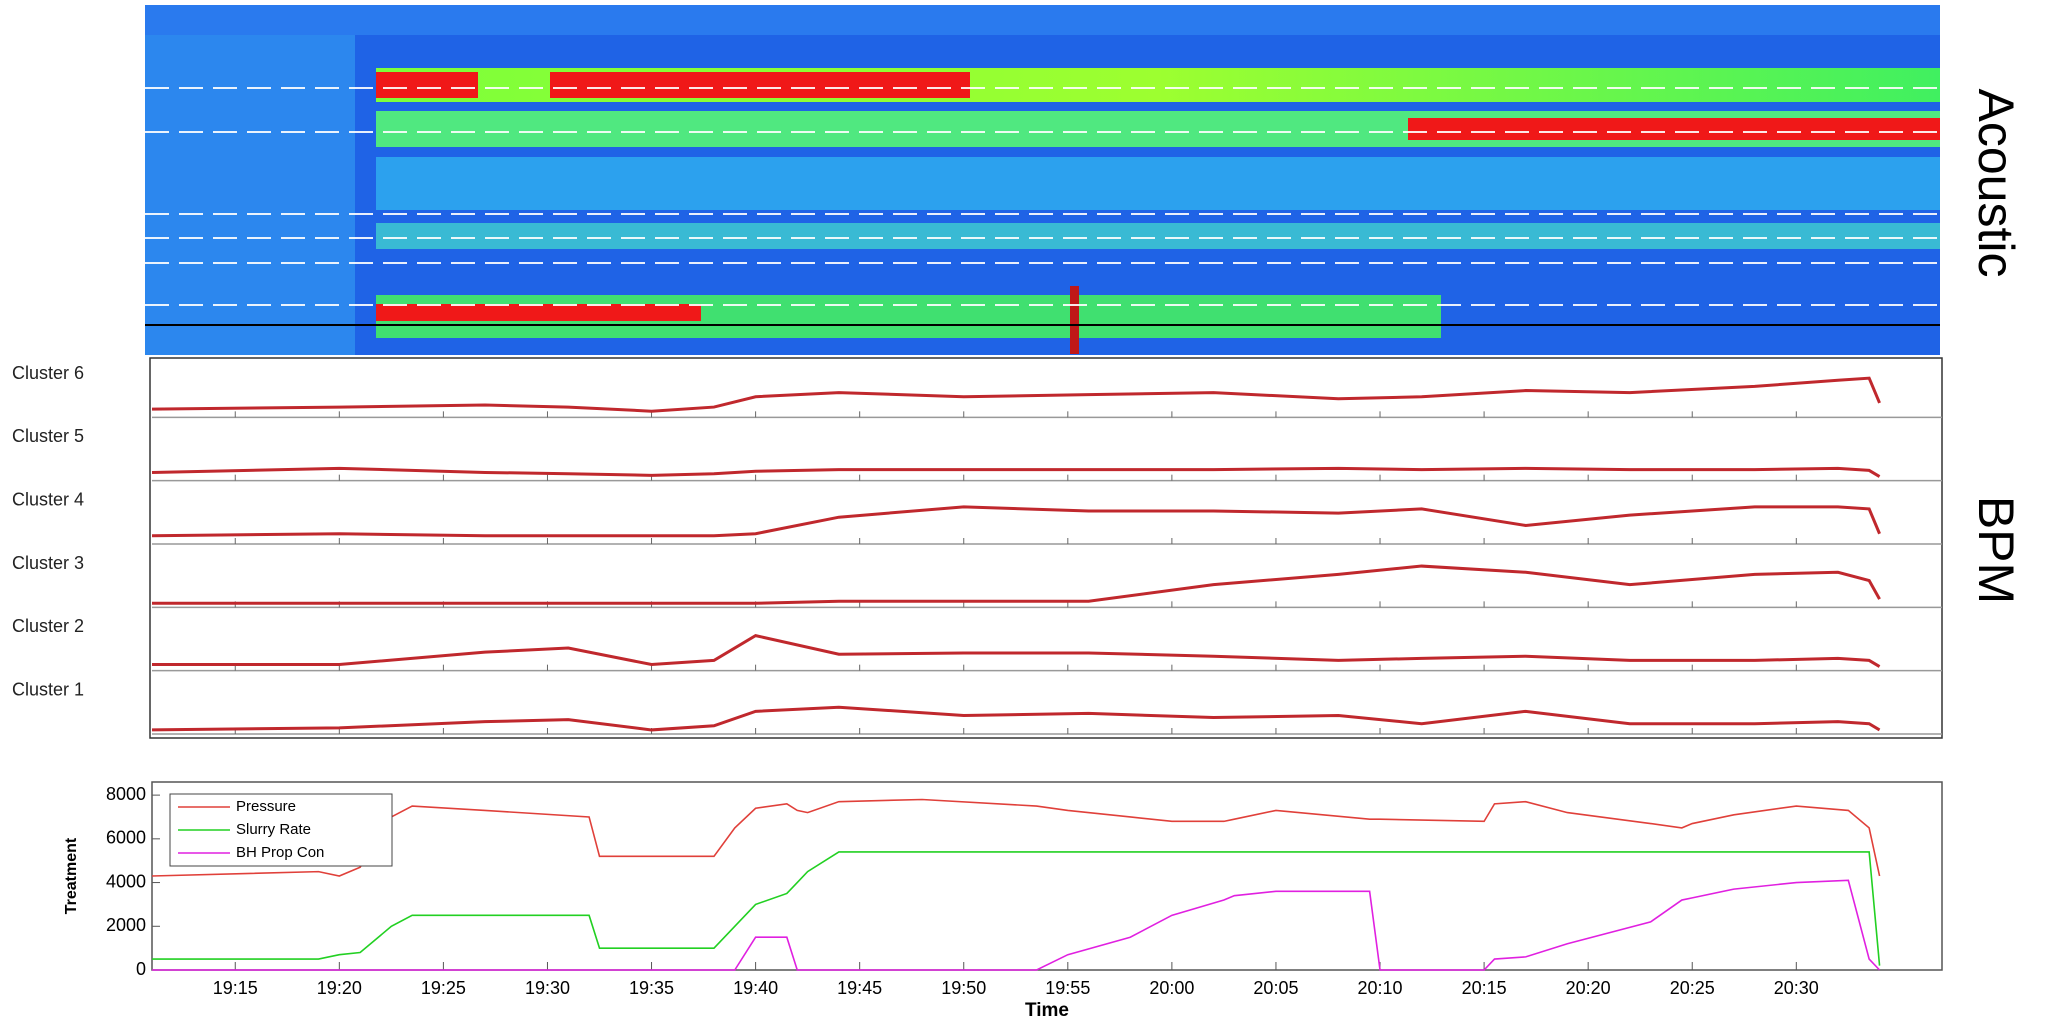 The image size is (2051, 1025). What do you see at coordinates (48, 563) in the screenshot?
I see `lane-label: Cluster 3` at bounding box center [48, 563].